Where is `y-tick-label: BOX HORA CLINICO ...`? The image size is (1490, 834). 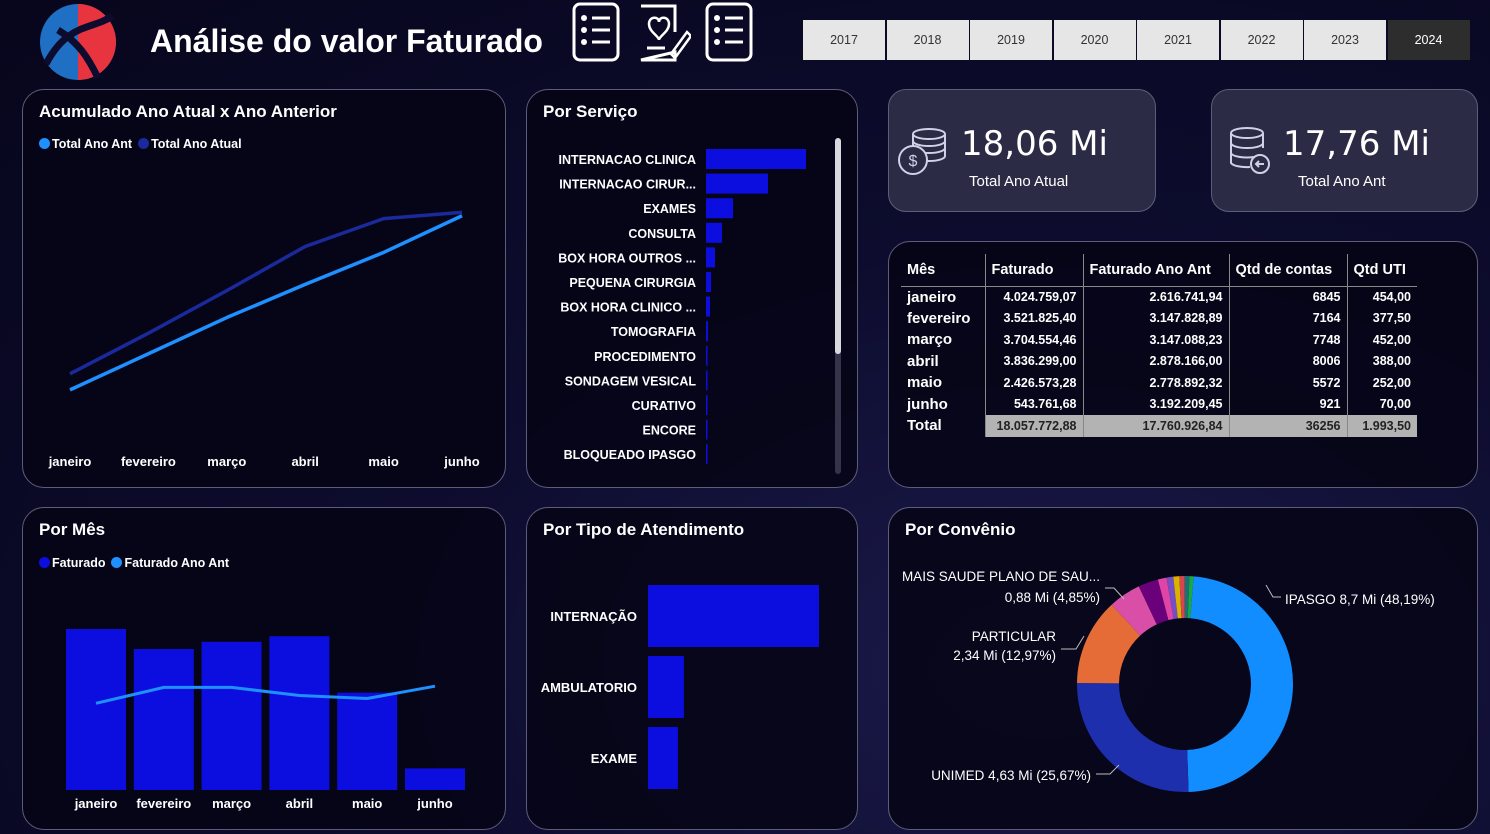 y-tick-label: BOX HORA CLINICO ... is located at coordinates (628, 308).